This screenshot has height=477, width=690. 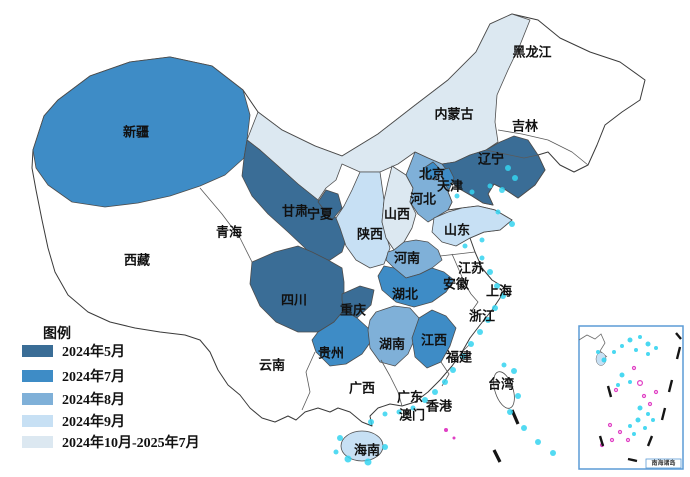 What do you see at coordinates (458, 357) in the screenshot?
I see `label-fujian: 福建` at bounding box center [458, 357].